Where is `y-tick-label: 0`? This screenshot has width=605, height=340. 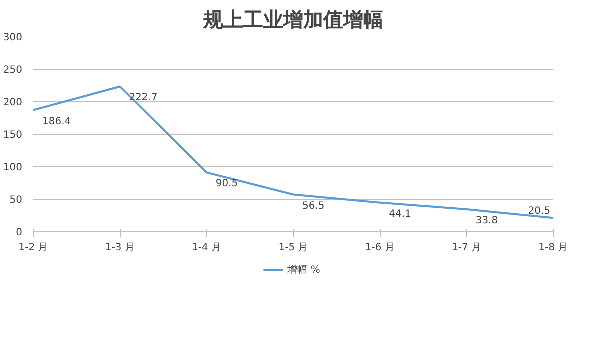
y-tick-label: 0 is located at coordinates (19, 233).